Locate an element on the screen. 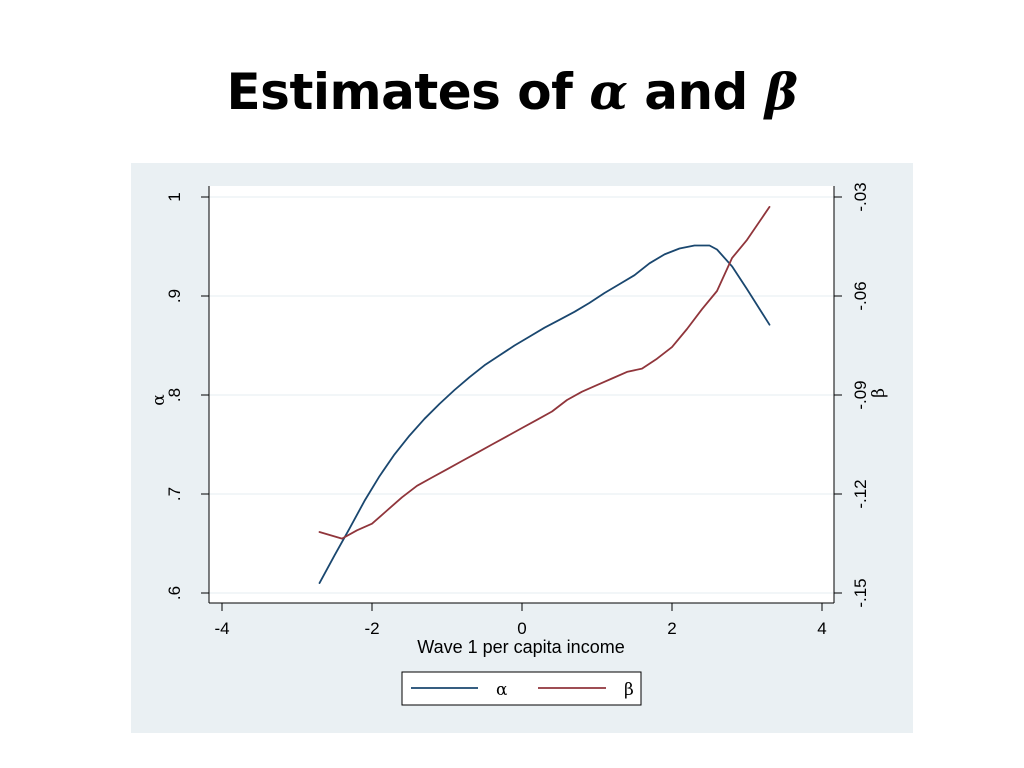 This screenshot has height=768, width=1024. x-axis-title: Wave 1 per capita income is located at coordinates (520, 647).